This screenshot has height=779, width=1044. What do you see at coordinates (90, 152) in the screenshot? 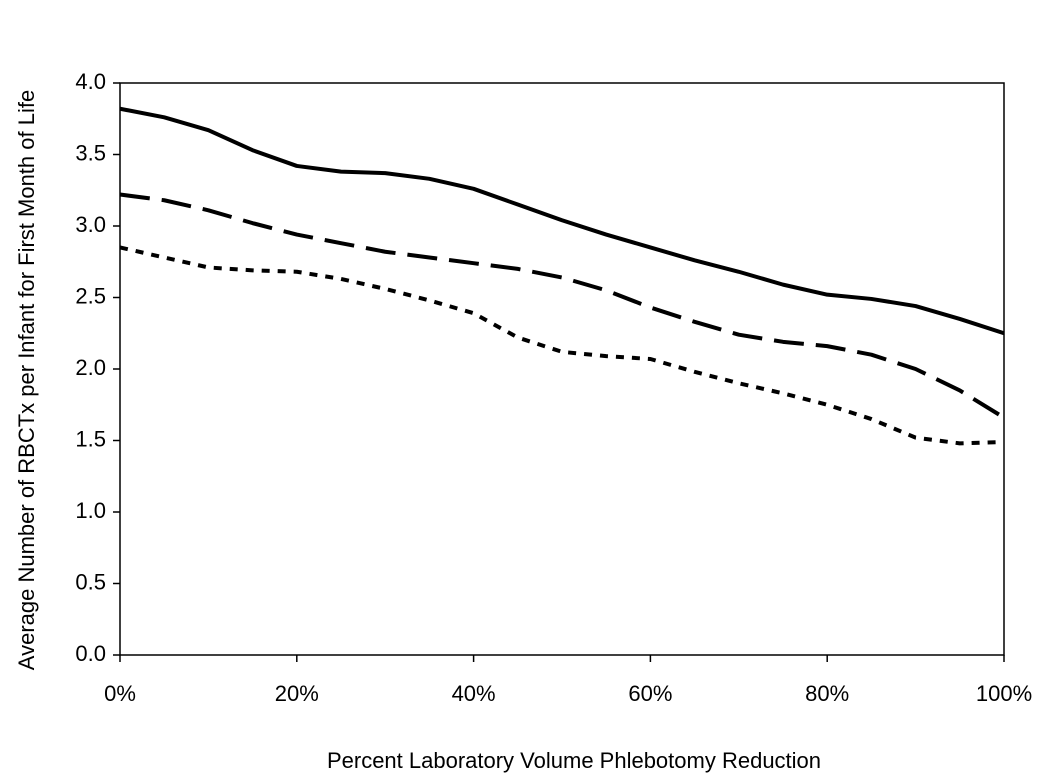
I see `y-tick-label: 3.5` at bounding box center [90, 152].